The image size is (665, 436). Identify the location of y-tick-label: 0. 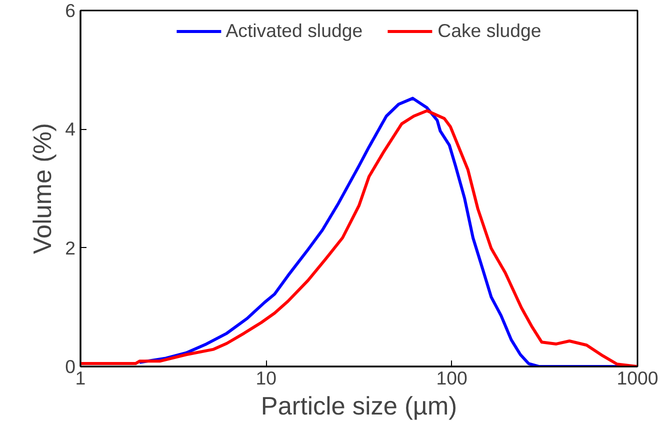
(70, 366).